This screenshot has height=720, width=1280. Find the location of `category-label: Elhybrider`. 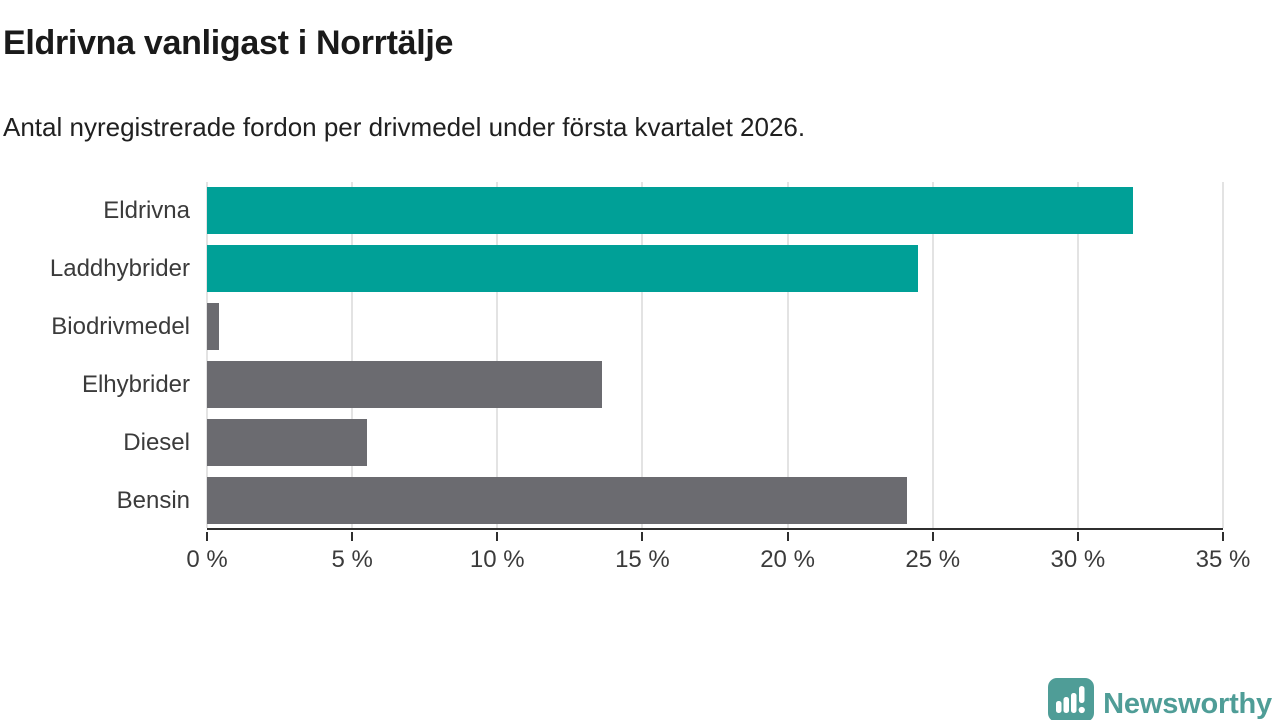

category-label: Elhybrider is located at coordinates (135, 384).